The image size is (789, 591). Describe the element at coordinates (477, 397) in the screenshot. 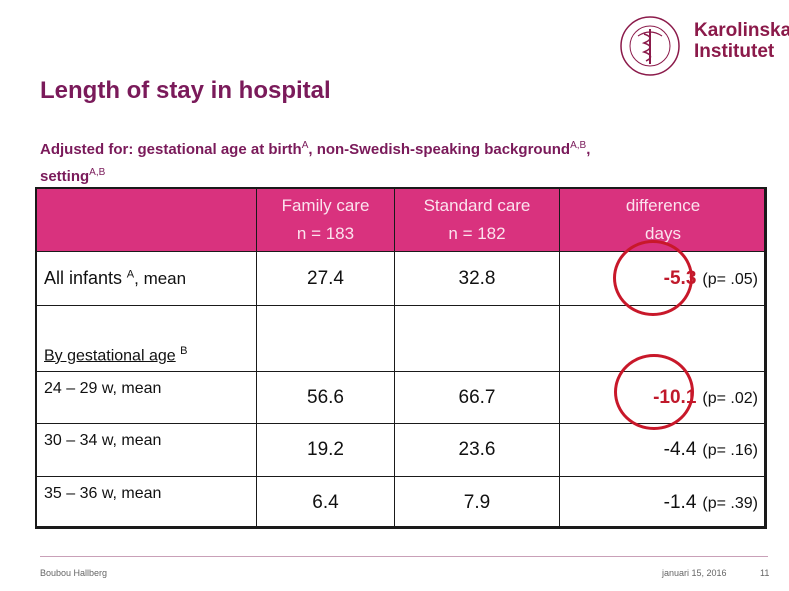

I see `standard-care-value: 66.7` at that location.